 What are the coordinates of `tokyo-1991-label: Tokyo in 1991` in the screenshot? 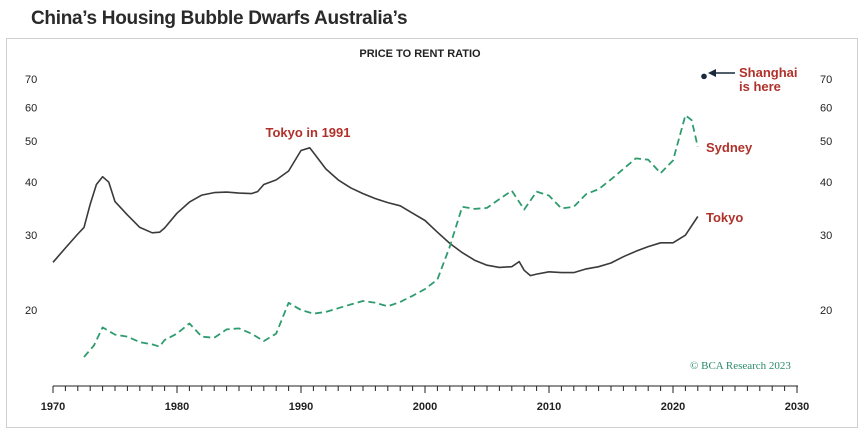 It's located at (307, 132).